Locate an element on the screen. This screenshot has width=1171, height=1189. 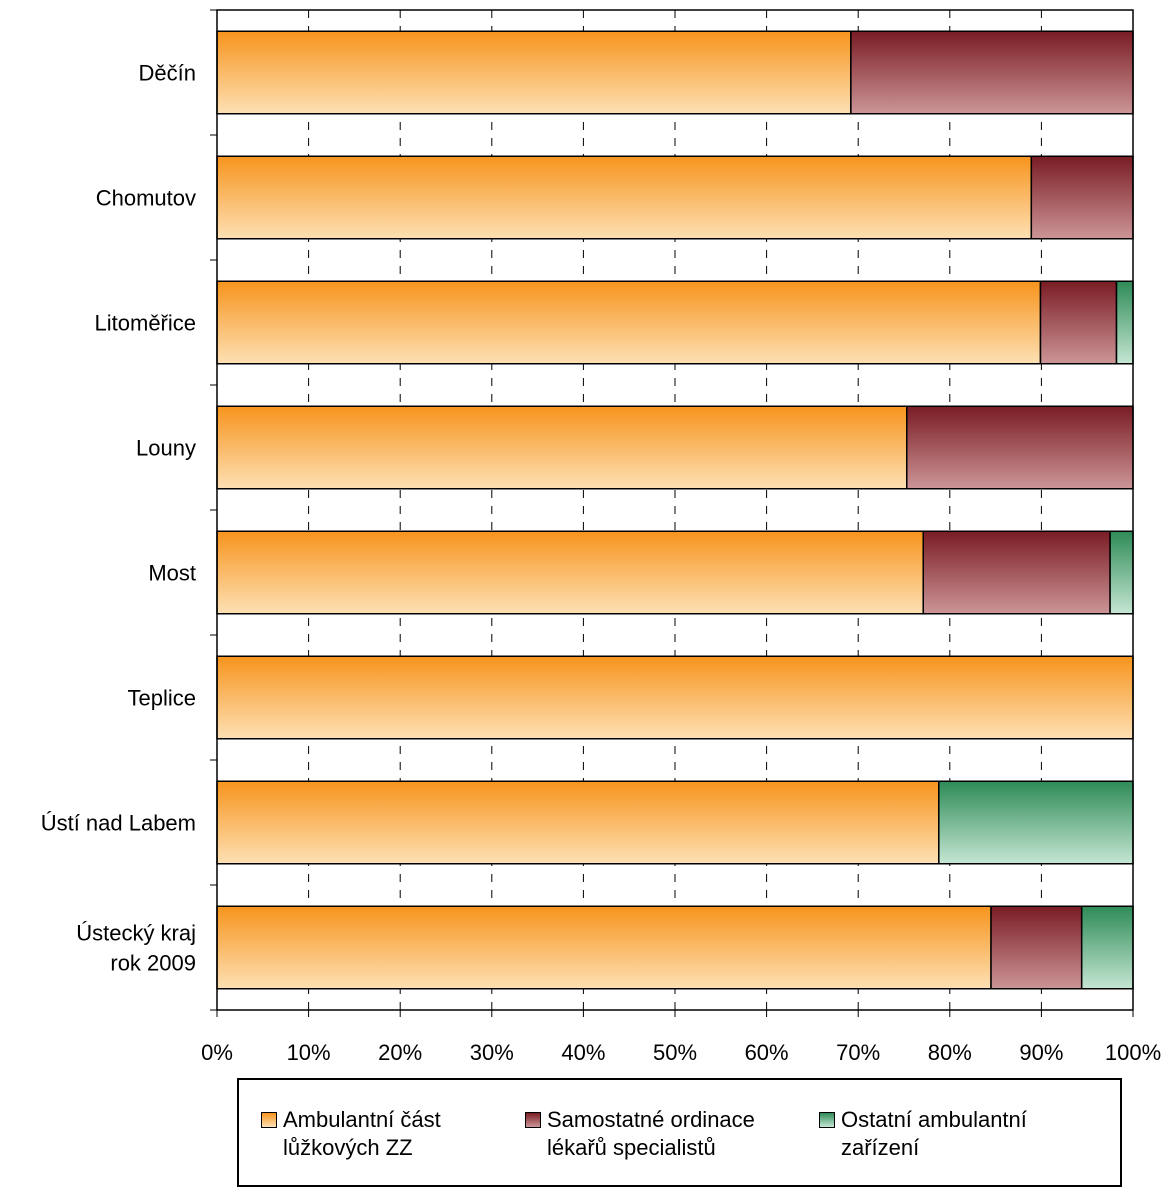
legend-item-ostatni: Ostatní ambulantní zařízení is located at coordinates (923, 1134).